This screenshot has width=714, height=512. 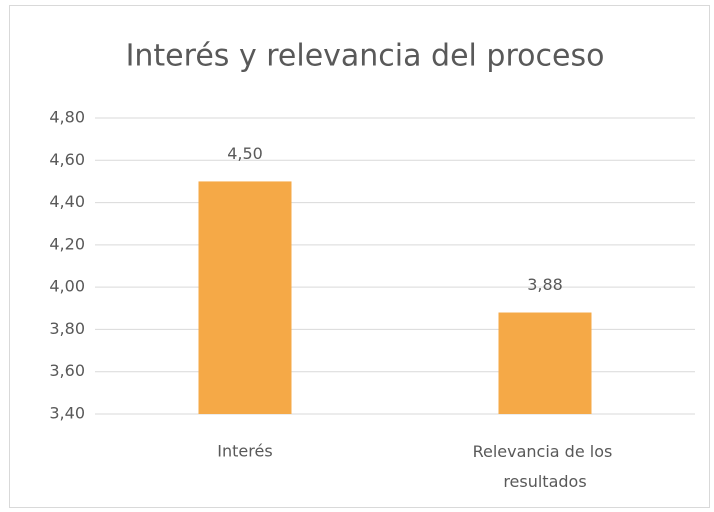 I want to click on y-tick-label: 3,40, so click(x=67, y=413).